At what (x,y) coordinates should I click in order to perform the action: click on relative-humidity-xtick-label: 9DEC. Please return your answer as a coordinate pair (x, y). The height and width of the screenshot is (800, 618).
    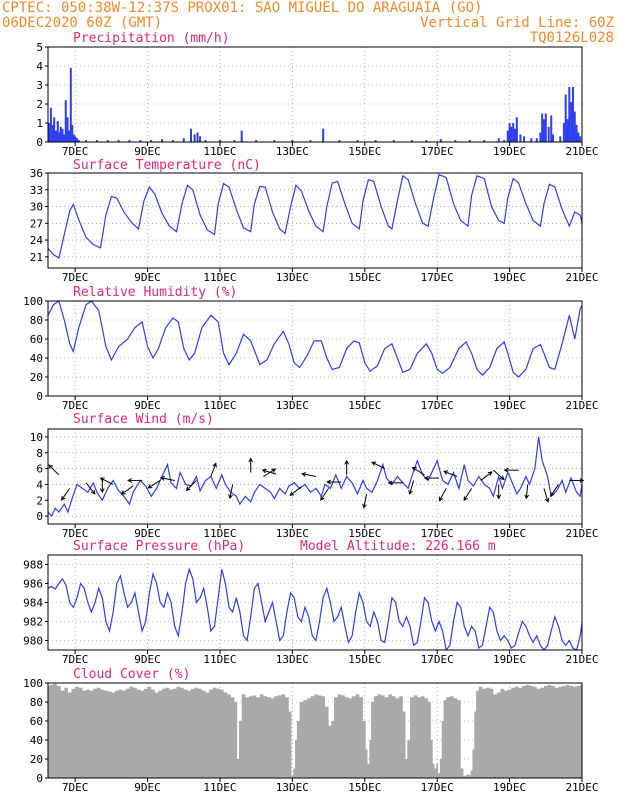
    Looking at the image, I should click on (147, 405).